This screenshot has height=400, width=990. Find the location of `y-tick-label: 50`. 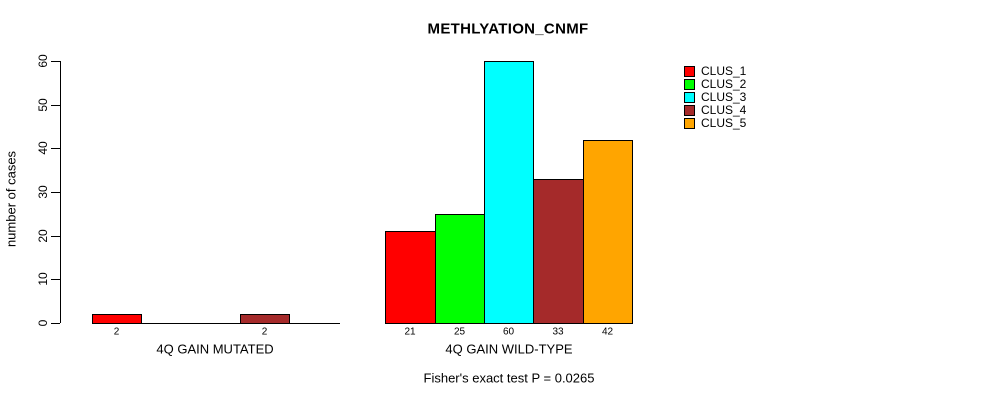

y-tick-label: 50 is located at coordinates (43, 105).